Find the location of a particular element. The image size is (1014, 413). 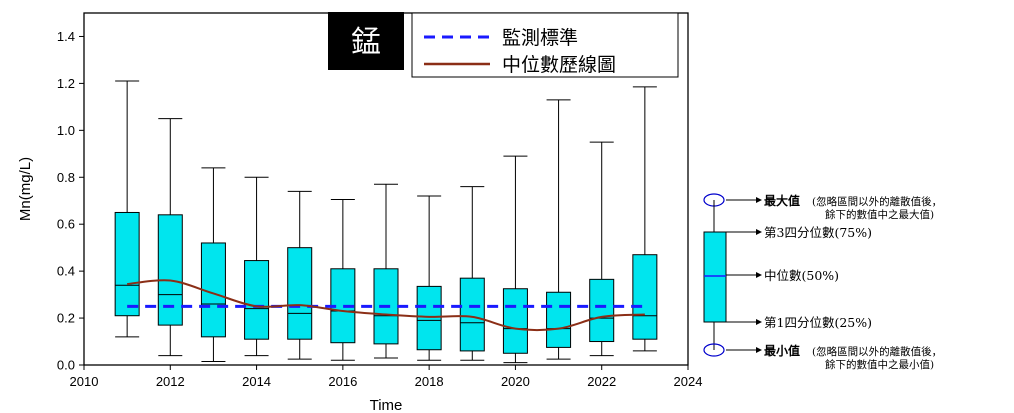

explainer-max-note-1: (忽略區間以外的離散值後， is located at coordinates (877, 201).